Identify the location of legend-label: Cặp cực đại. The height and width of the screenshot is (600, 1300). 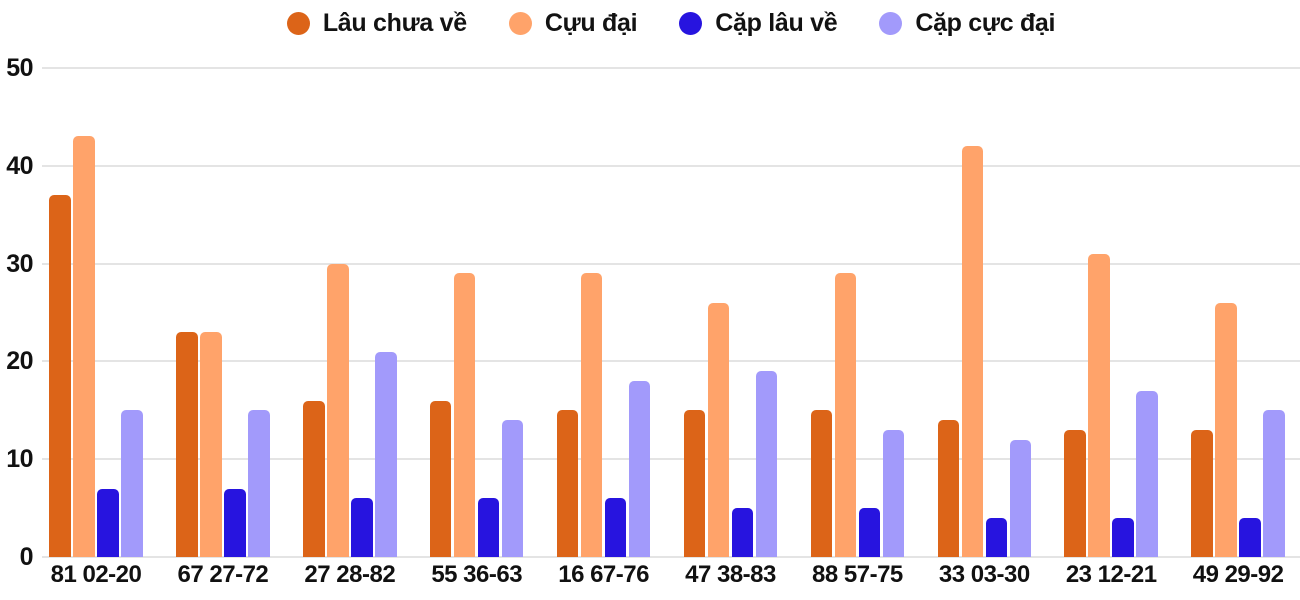
(985, 22).